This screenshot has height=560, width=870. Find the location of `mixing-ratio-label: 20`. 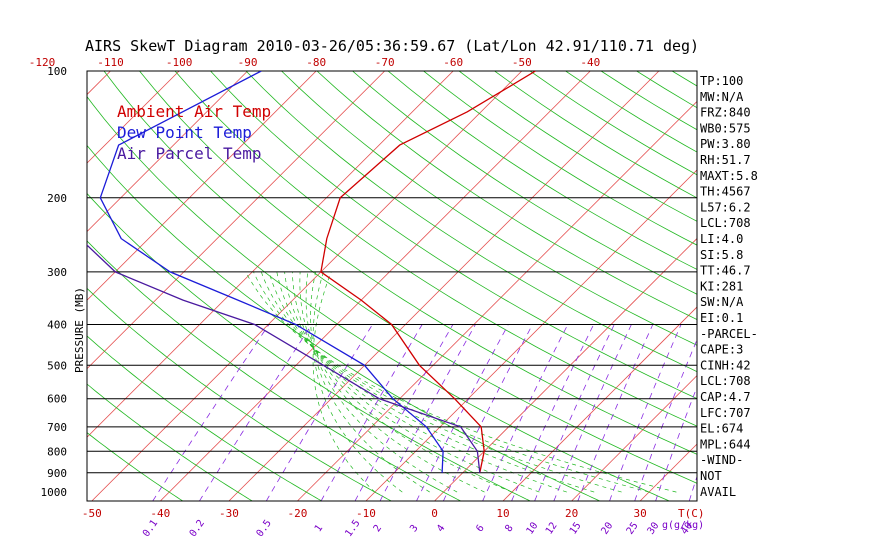

mixing-ratio-label: 20 is located at coordinates (607, 528).